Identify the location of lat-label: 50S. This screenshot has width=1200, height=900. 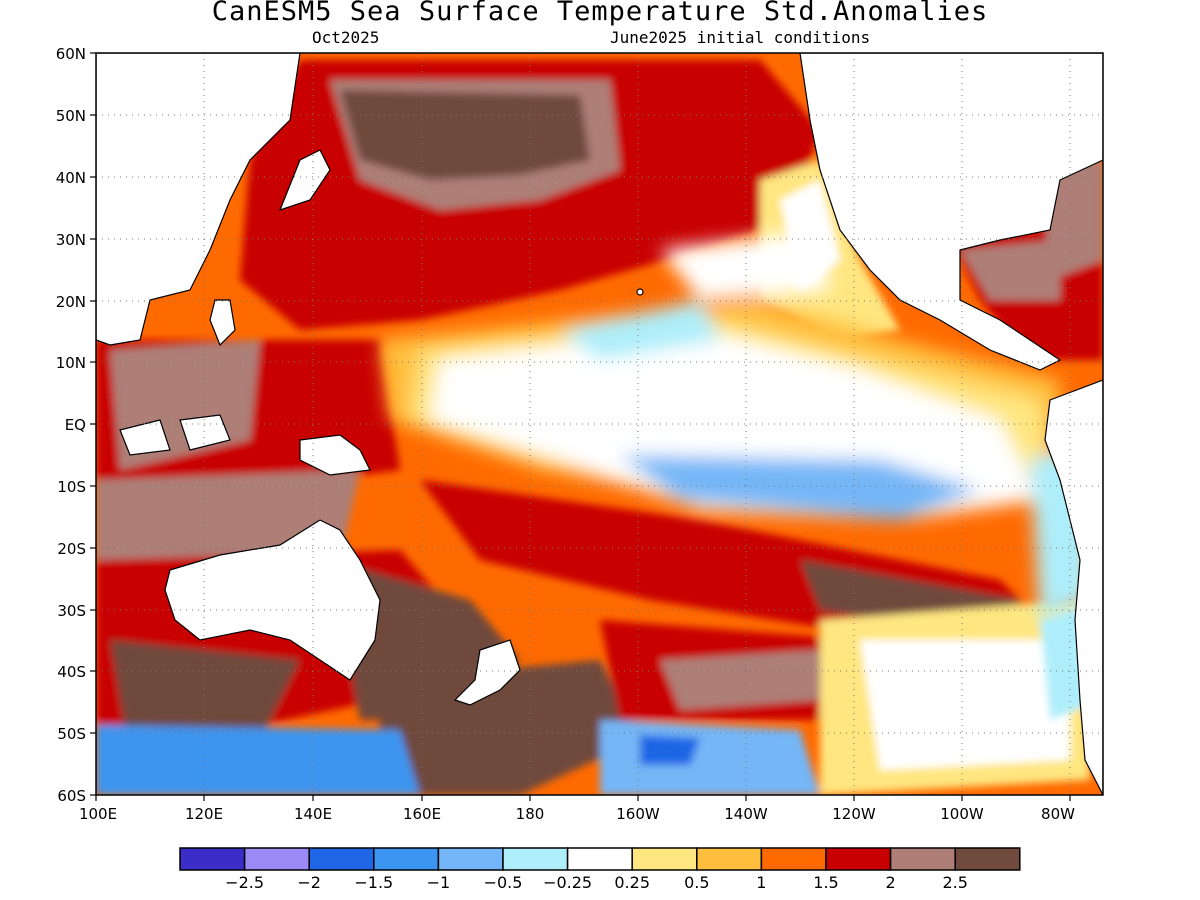
(71, 734).